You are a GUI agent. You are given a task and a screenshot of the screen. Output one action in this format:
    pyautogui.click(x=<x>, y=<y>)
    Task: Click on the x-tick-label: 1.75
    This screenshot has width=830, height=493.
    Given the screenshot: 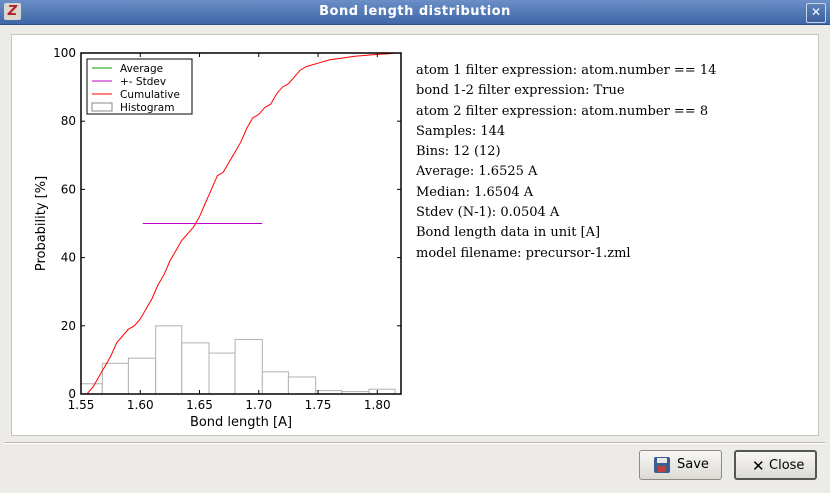 What is the action you would take?
    pyautogui.click(x=318, y=405)
    